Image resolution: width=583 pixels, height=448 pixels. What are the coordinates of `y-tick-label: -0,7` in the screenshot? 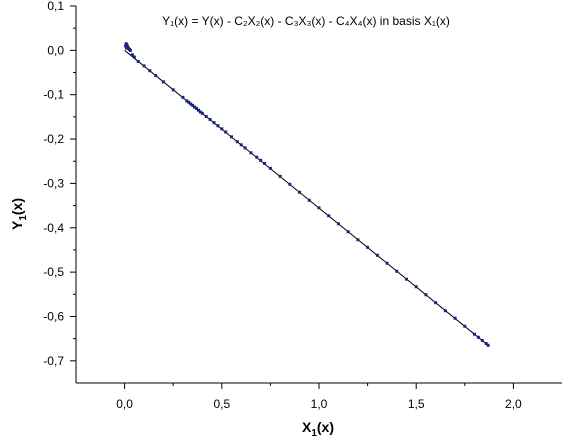 It's located at (53, 361).